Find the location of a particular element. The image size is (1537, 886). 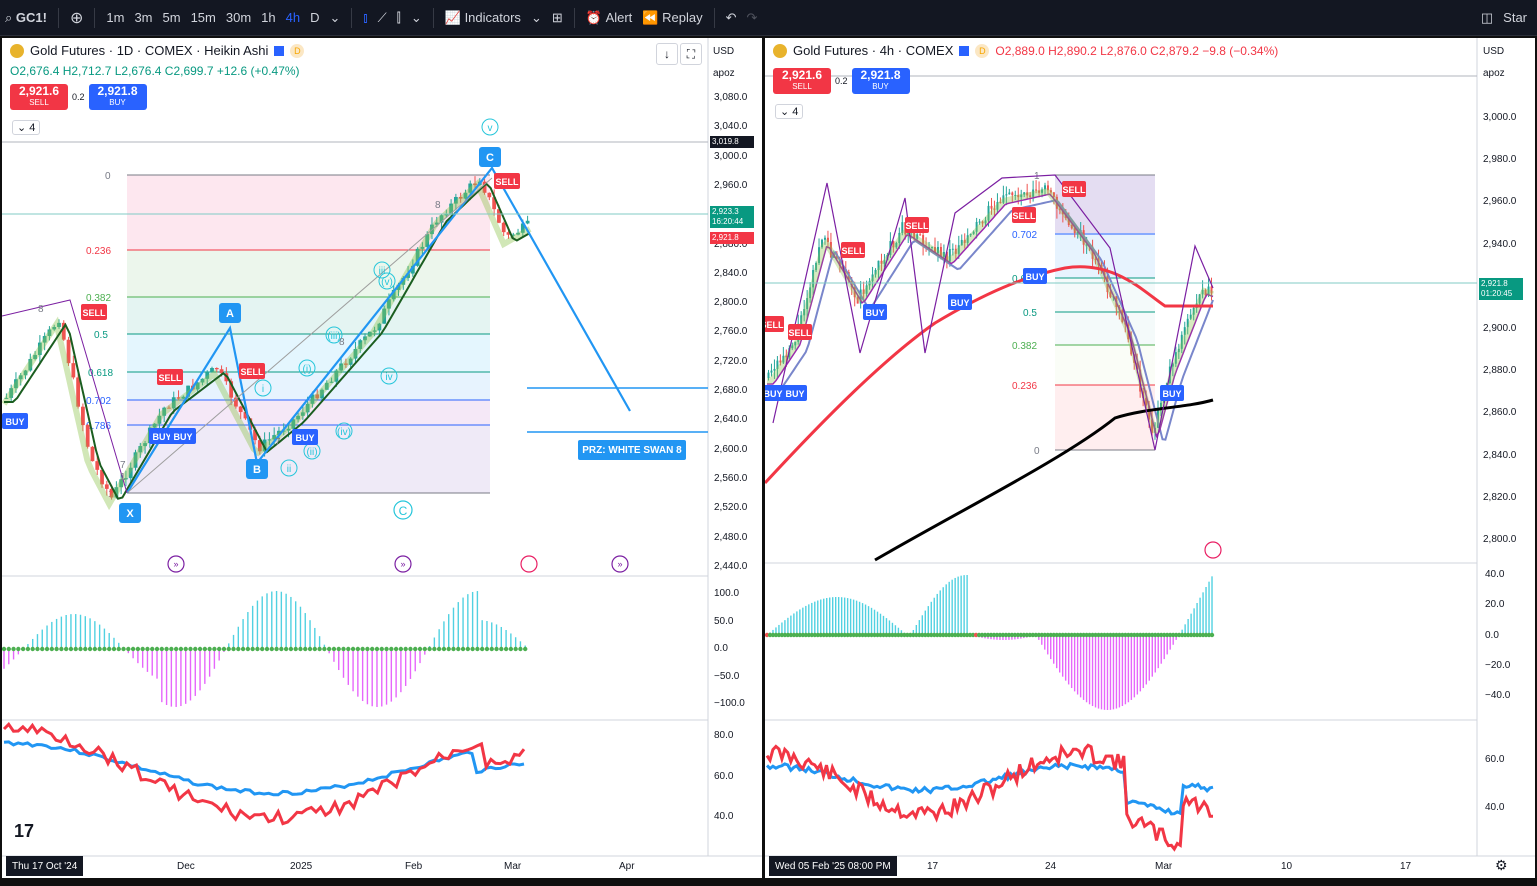

sell-signal is located at coordinates (1024, 215).